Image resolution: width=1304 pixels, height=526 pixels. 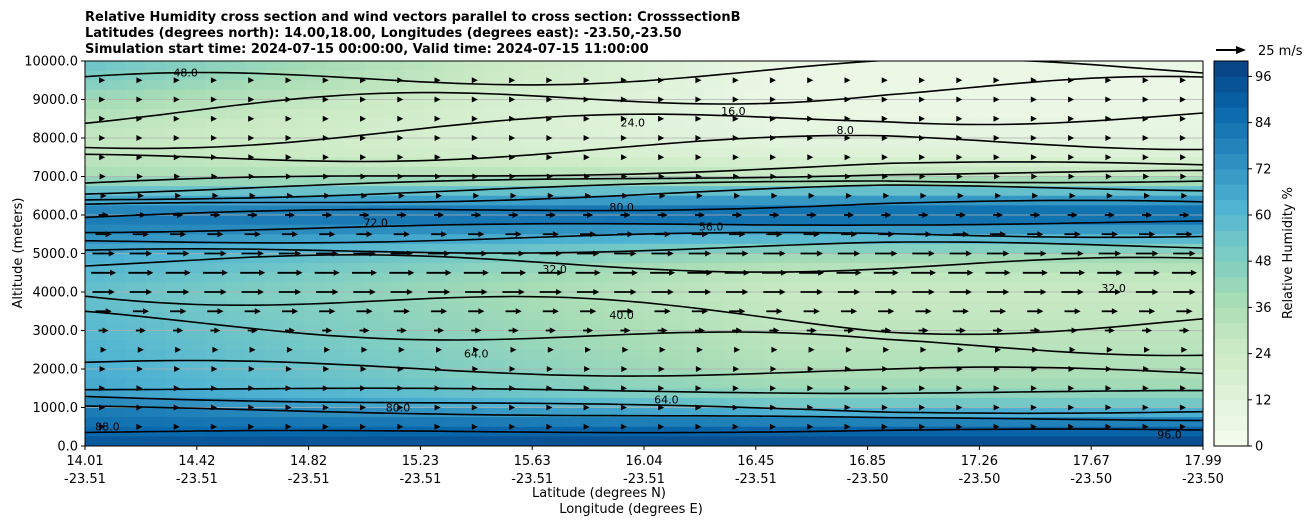 What do you see at coordinates (56, 370) in the screenshot?
I see `y-tick-label: 2000.0` at bounding box center [56, 370].